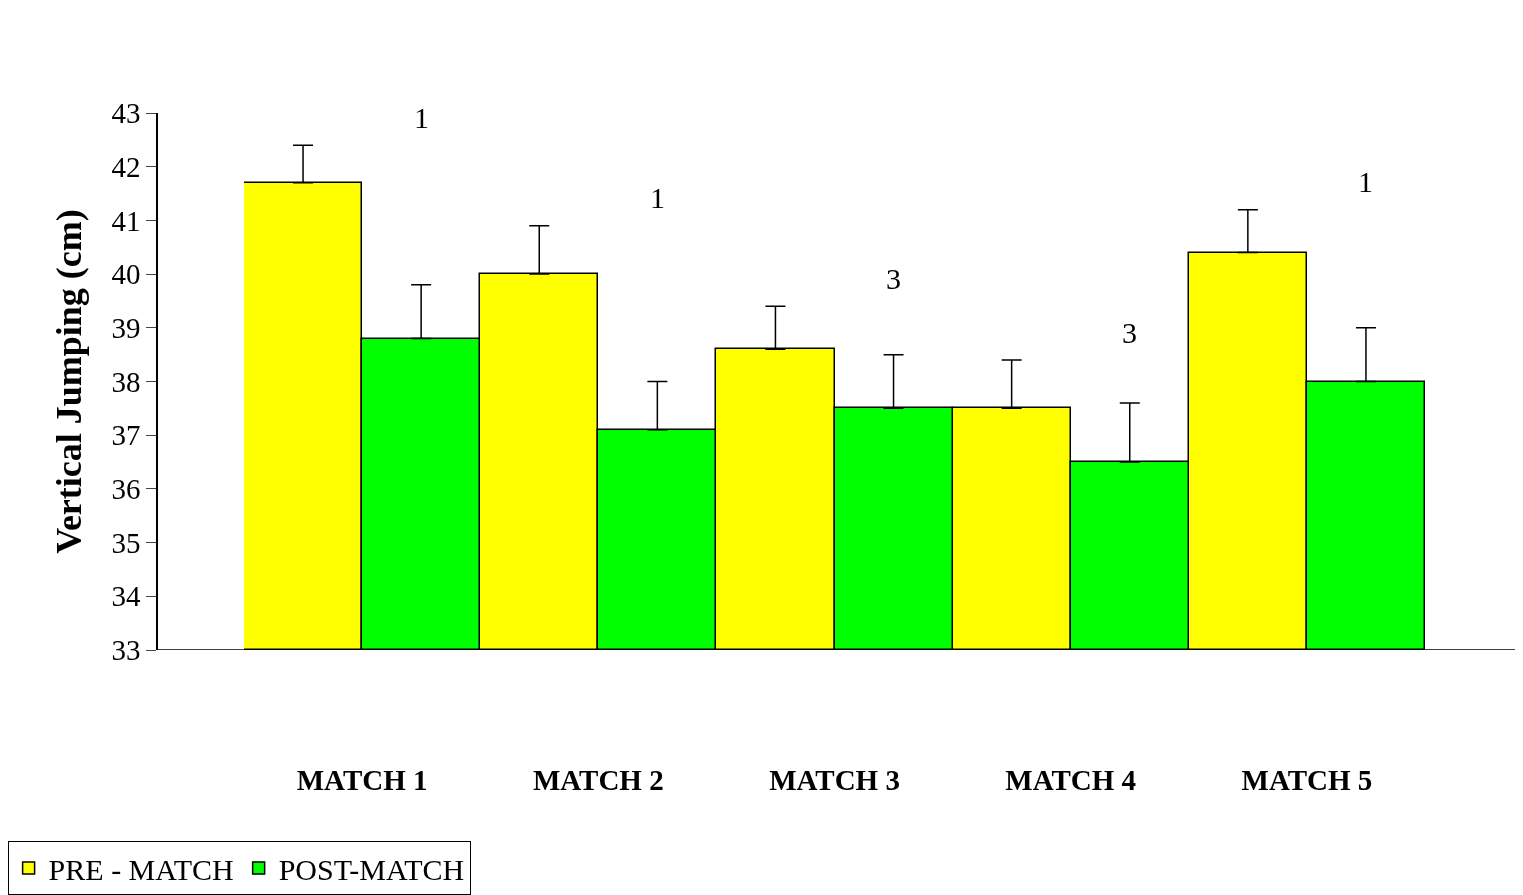 This screenshot has height=895, width=1523. What do you see at coordinates (126, 596) in the screenshot?
I see `y-tick-label: 34` at bounding box center [126, 596].